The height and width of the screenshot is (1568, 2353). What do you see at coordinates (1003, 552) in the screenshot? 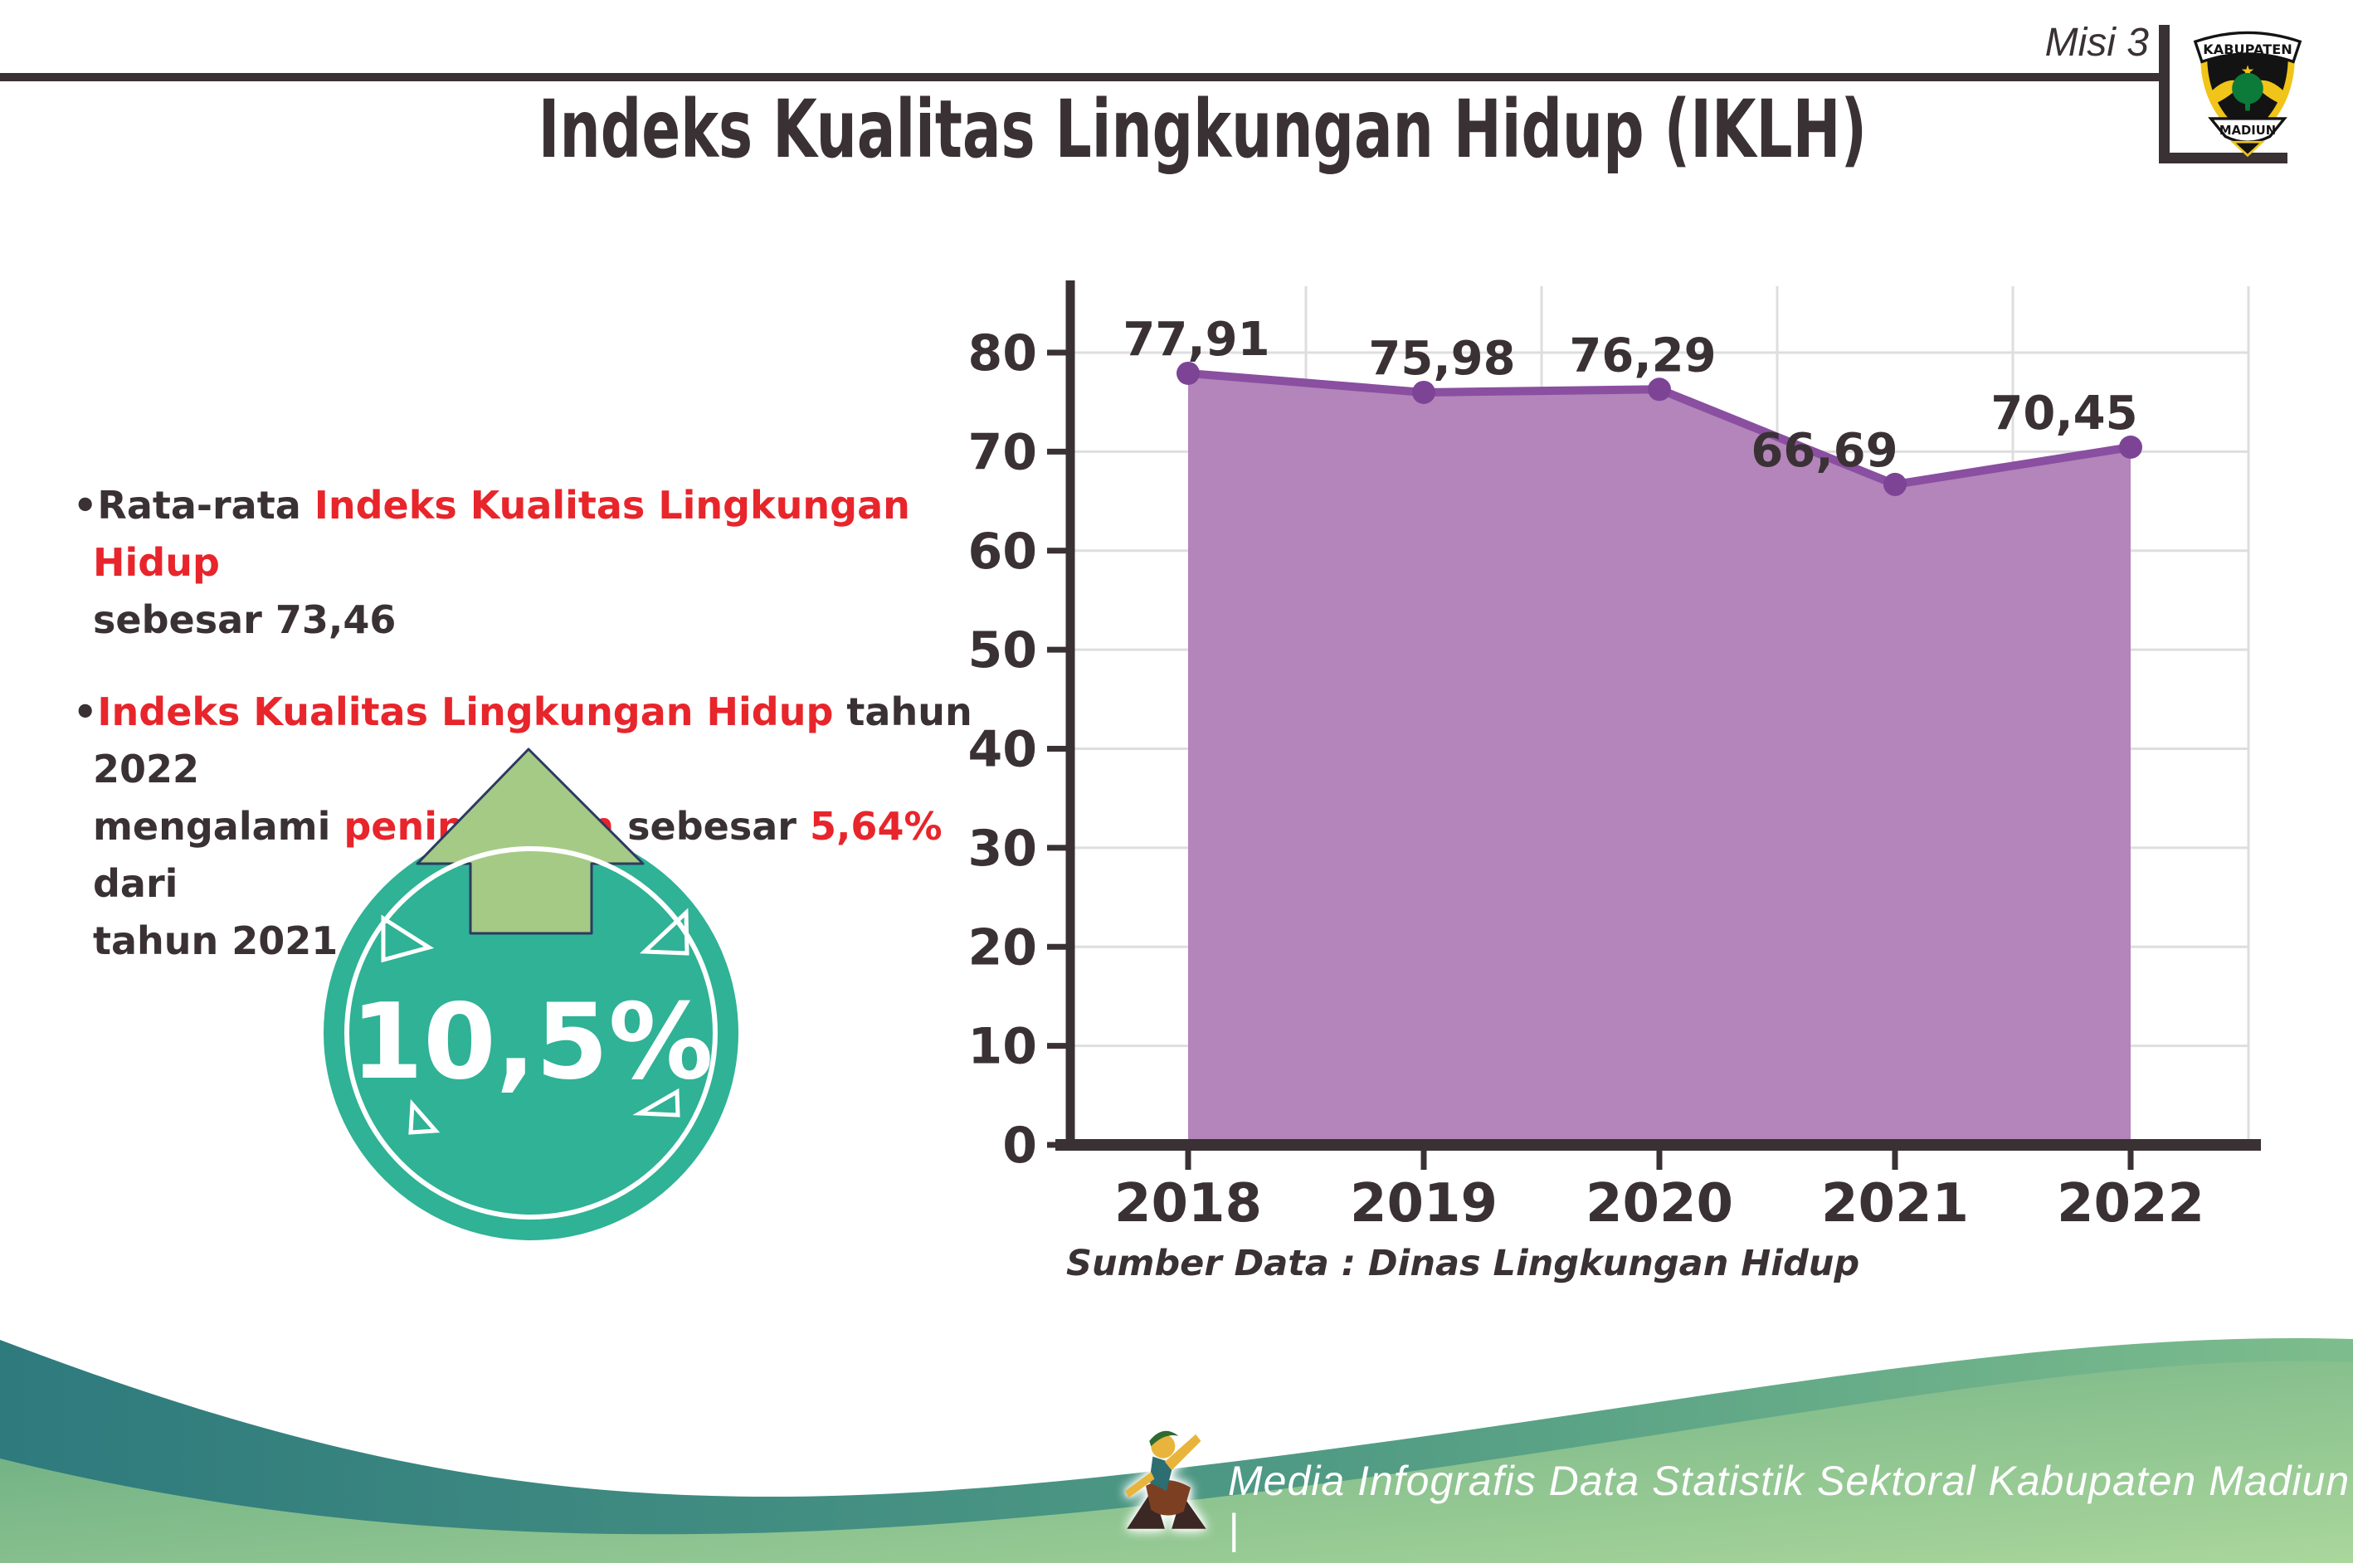
I see `y-tick-label: 60` at bounding box center [1003, 552].